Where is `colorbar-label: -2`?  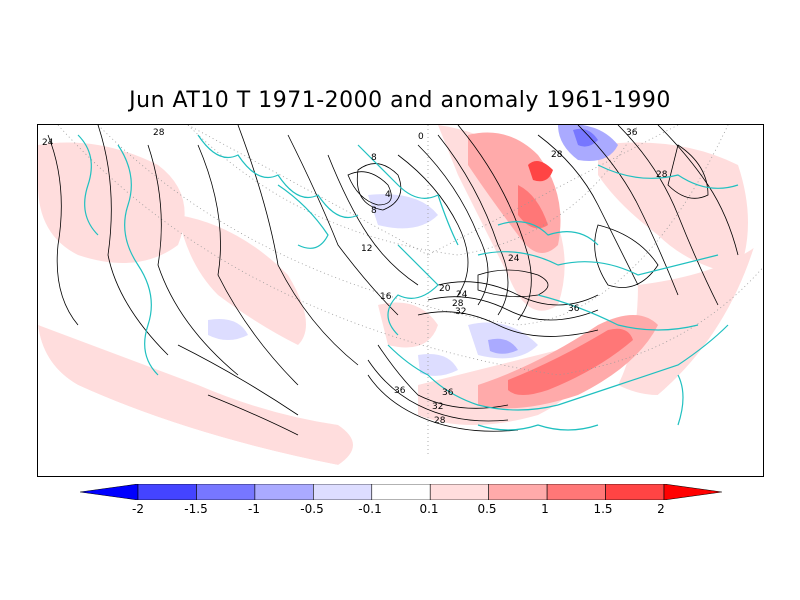 colorbar-label: -2 is located at coordinates (138, 509).